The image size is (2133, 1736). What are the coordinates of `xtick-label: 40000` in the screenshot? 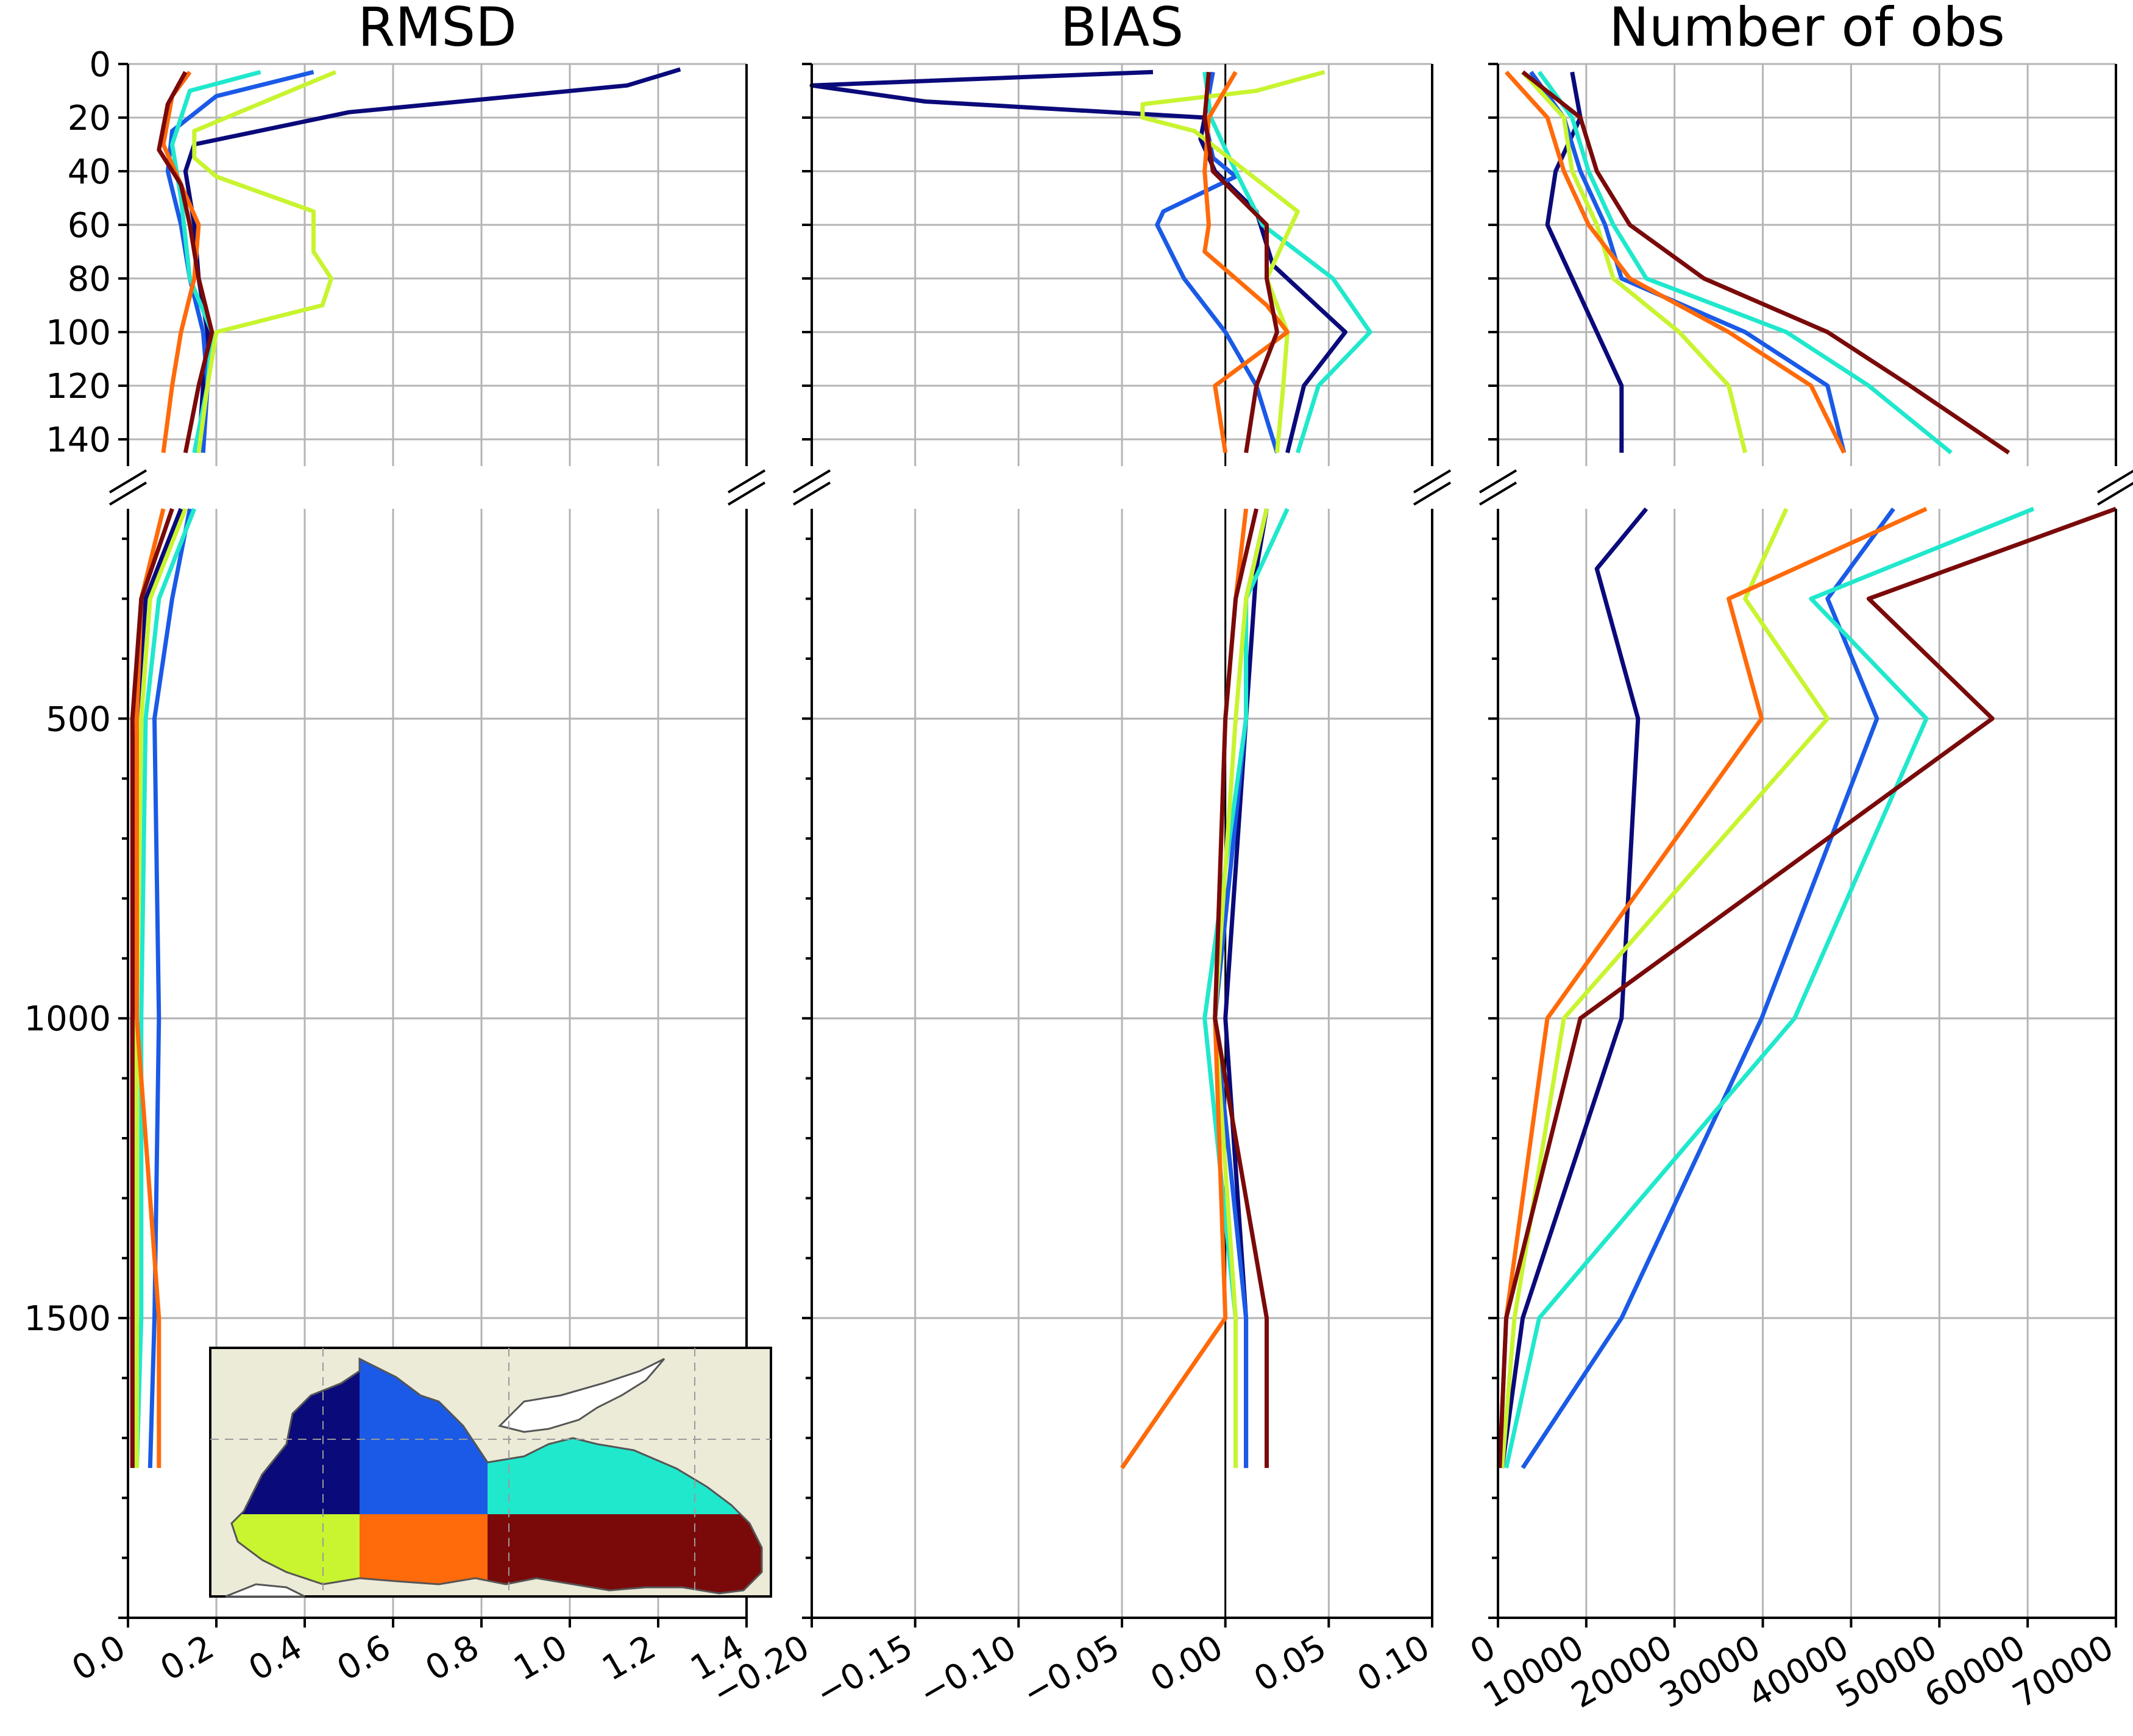 It's located at (1799, 1672).